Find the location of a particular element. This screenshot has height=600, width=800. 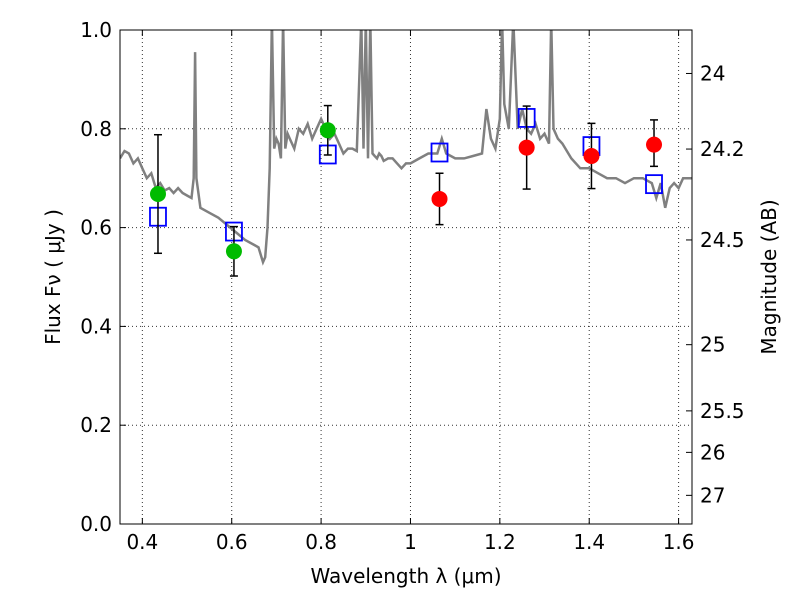

right-tick-label: 25.5 is located at coordinates (722, 411).